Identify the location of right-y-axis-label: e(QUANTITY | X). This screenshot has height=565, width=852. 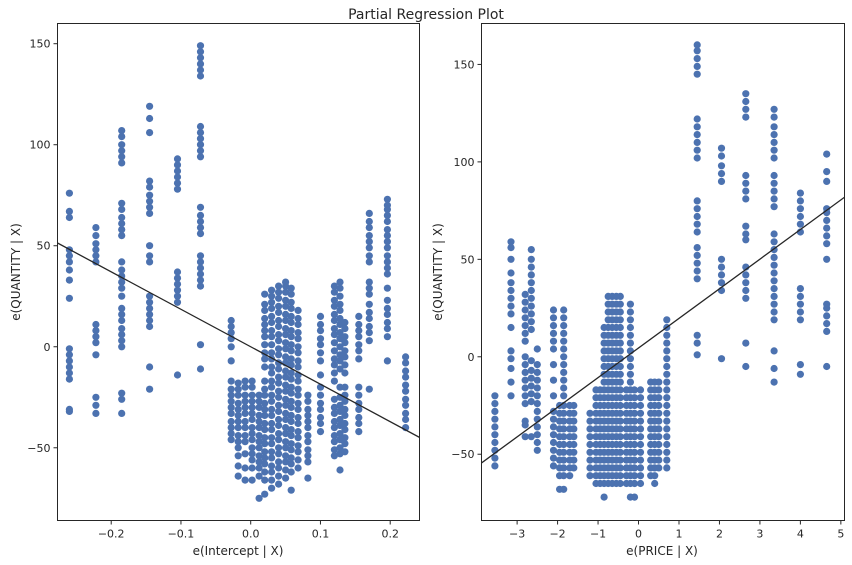
(438, 272).